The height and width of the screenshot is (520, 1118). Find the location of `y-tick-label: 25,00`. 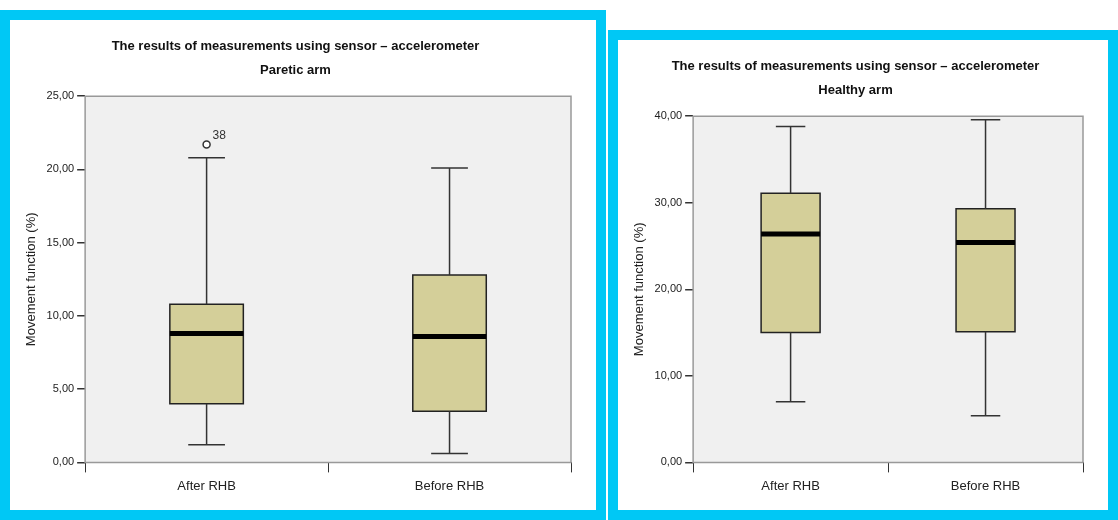

y-tick-label: 25,00 is located at coordinates (60, 95).